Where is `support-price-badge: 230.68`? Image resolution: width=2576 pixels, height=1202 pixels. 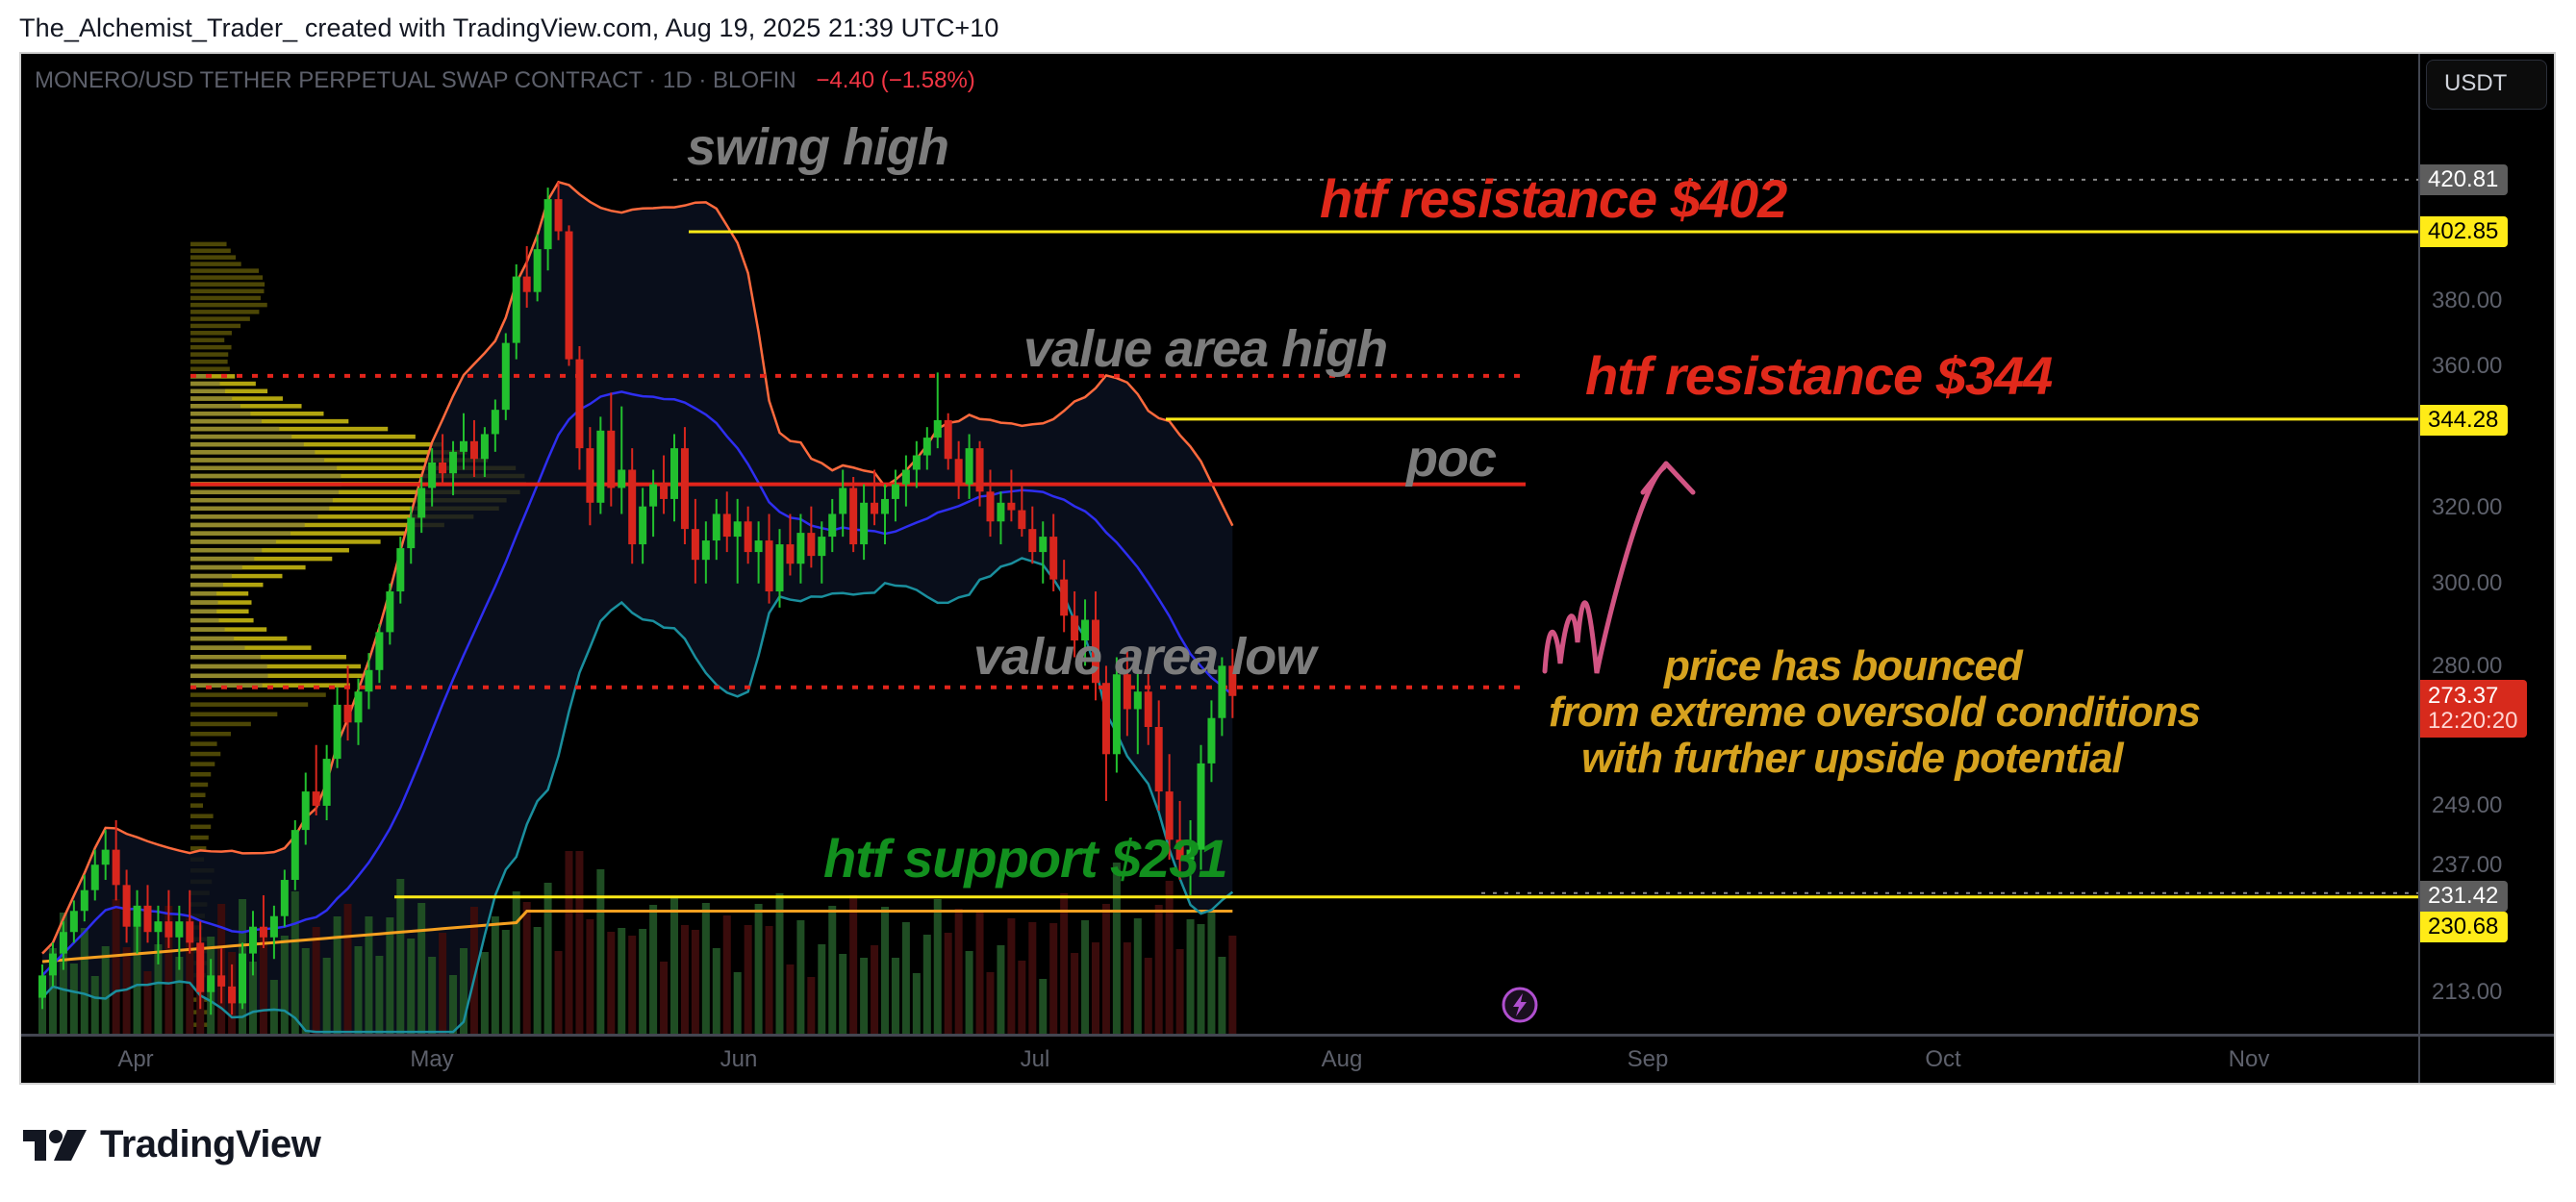
support-price-badge: 230.68 is located at coordinates (2464, 927).